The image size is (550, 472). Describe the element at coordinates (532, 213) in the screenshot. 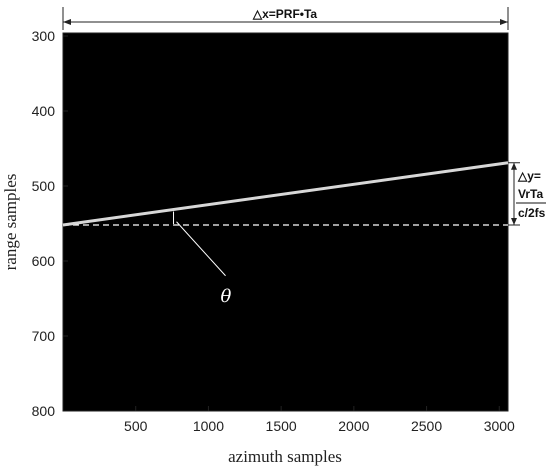

I see `delta-y-label-3: c/2fs` at that location.